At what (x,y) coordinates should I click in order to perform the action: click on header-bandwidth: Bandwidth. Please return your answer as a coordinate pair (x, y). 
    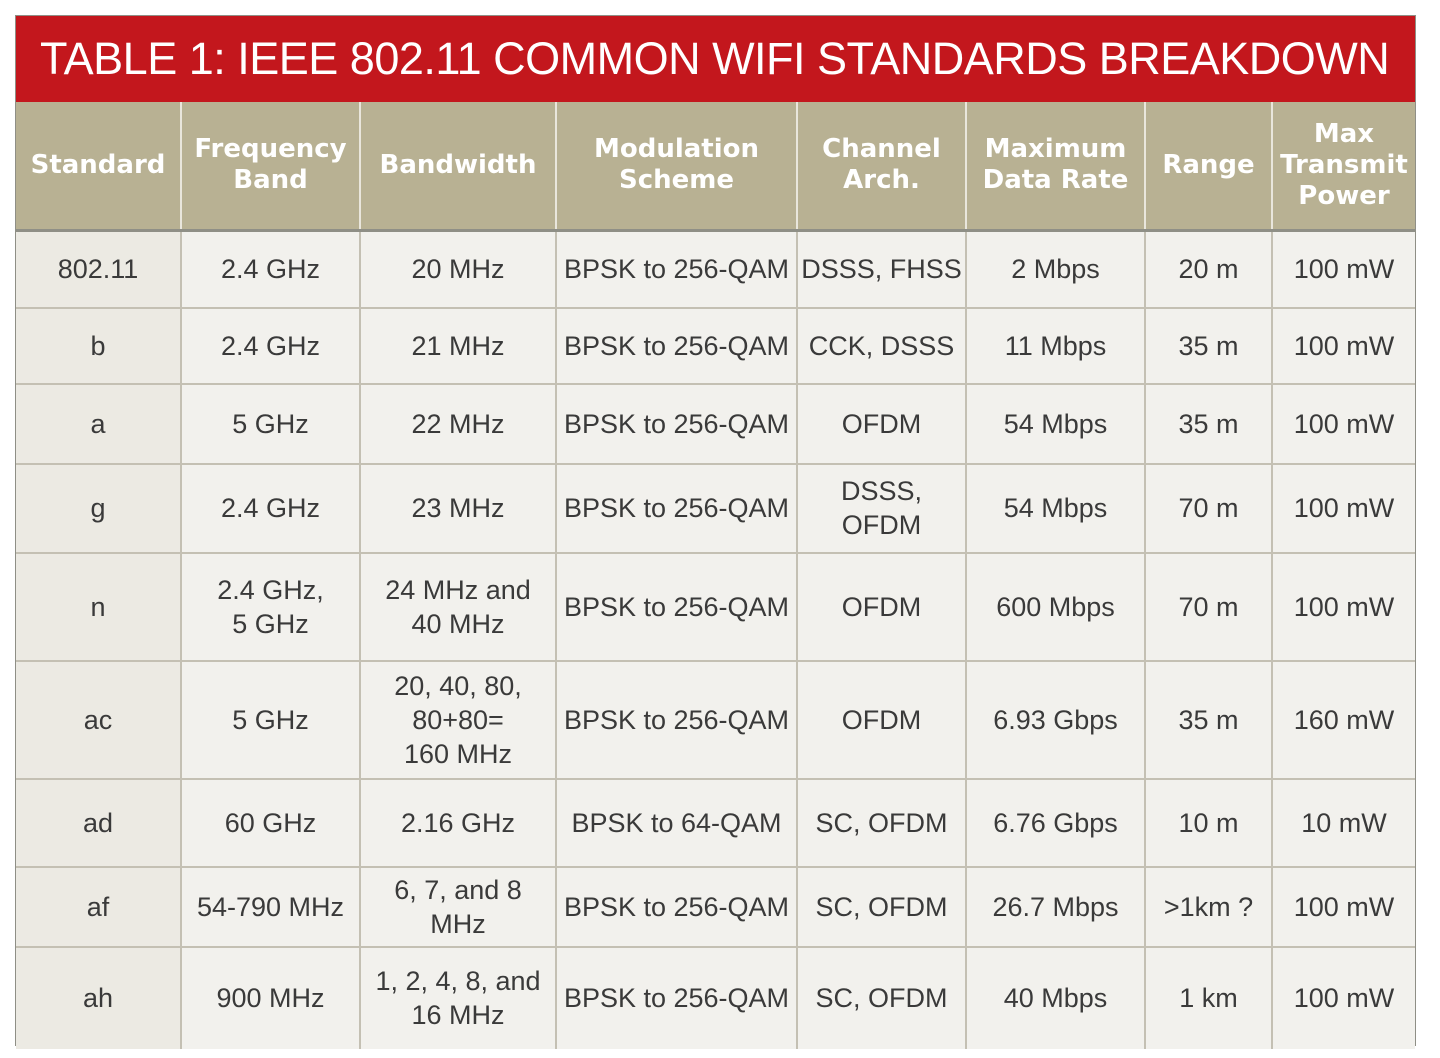
    Looking at the image, I should click on (458, 167).